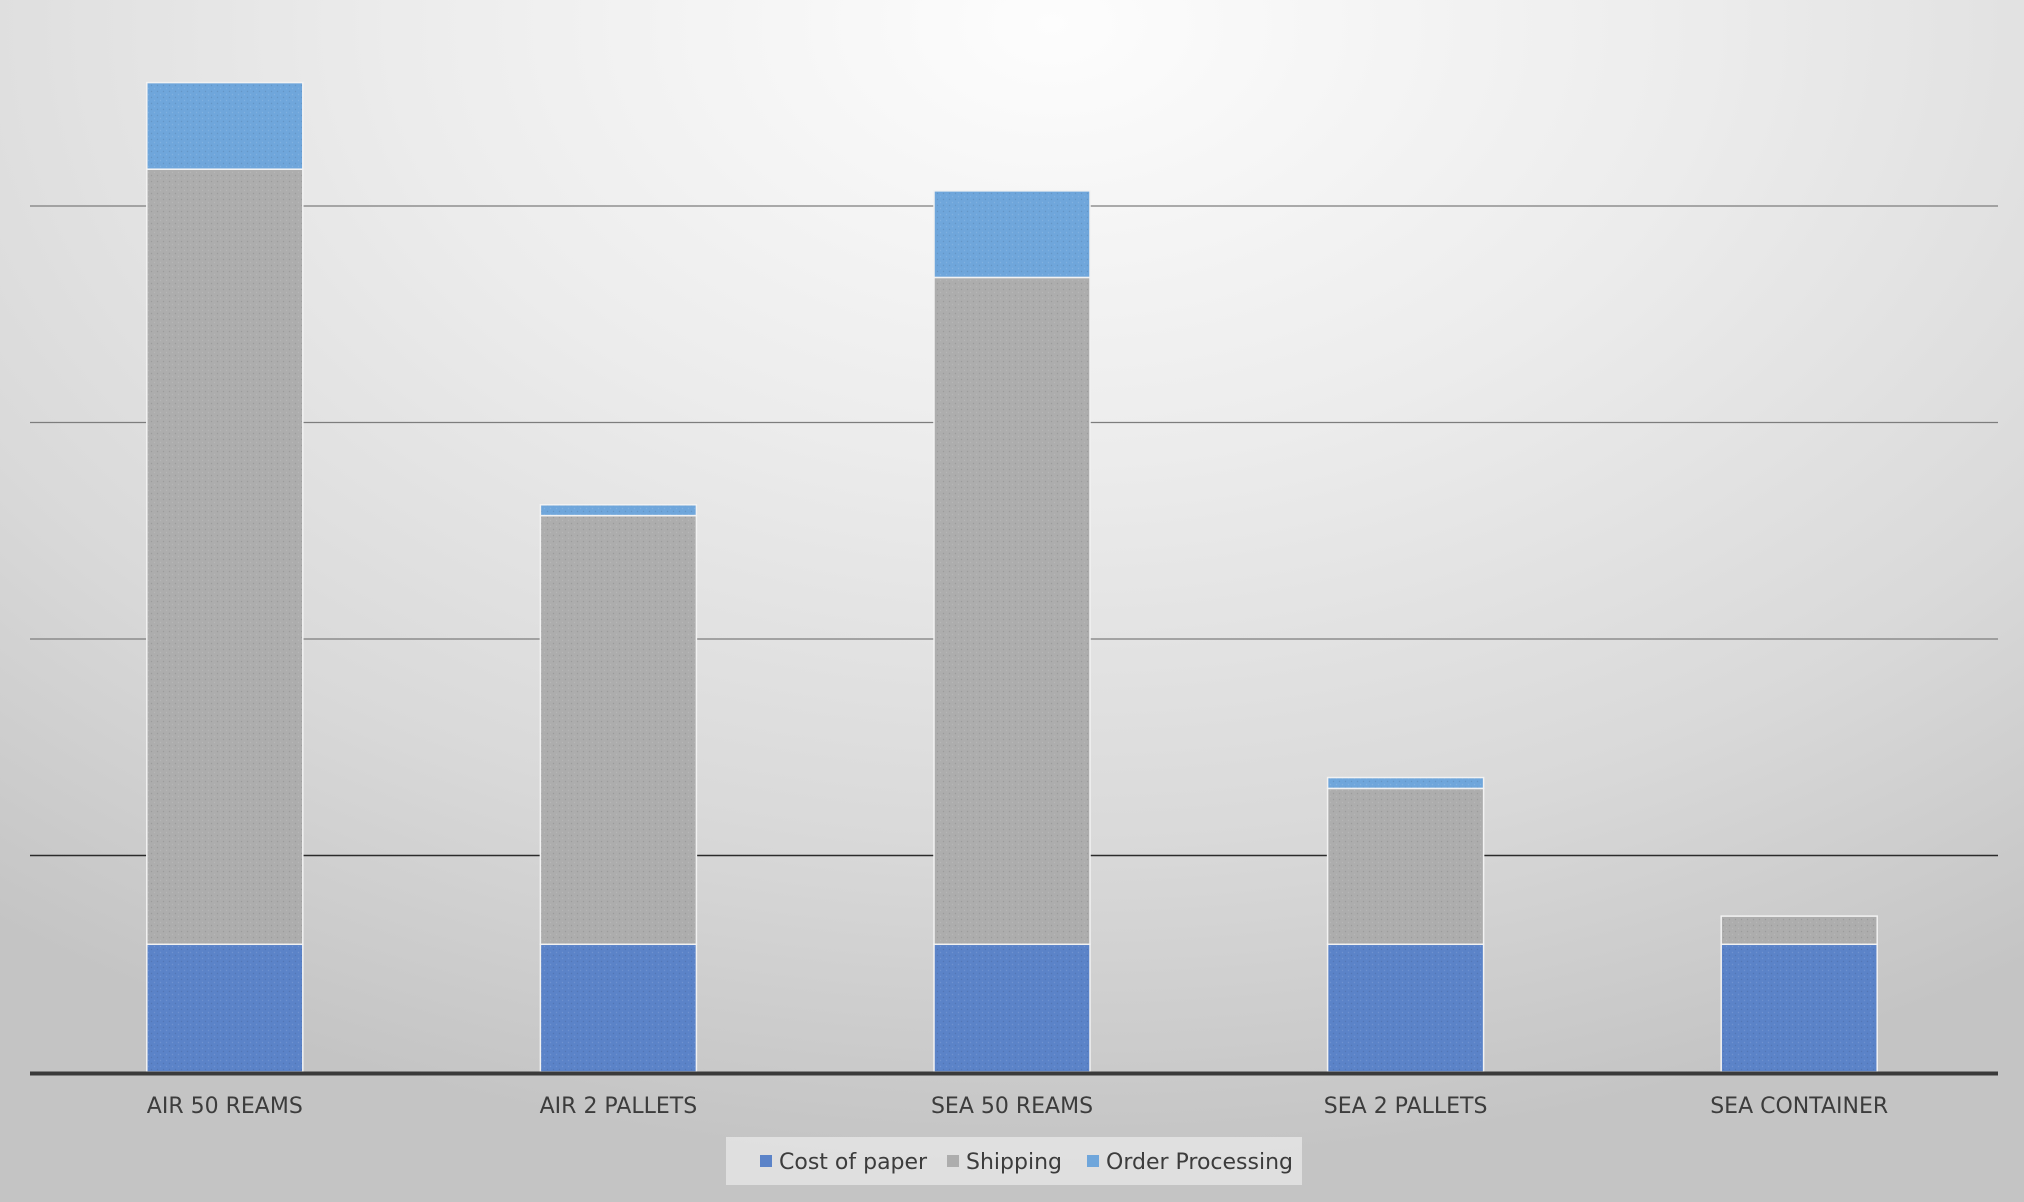 The image size is (2024, 1202). I want to click on legend-item-shipping: Shipping, so click(1004, 1162).